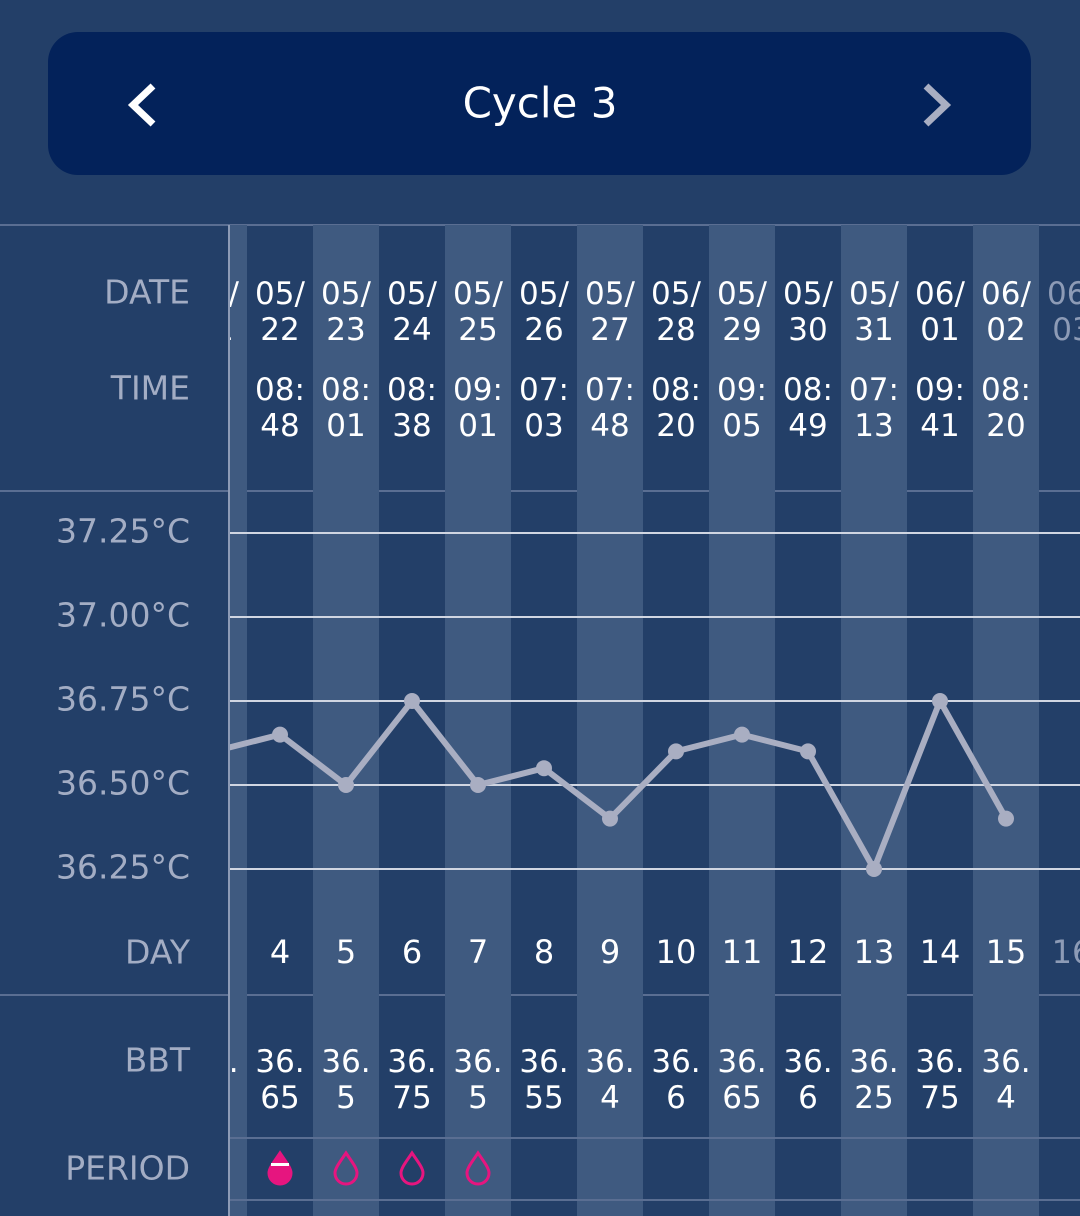  I want to click on date: 06/01, so click(940, 312).